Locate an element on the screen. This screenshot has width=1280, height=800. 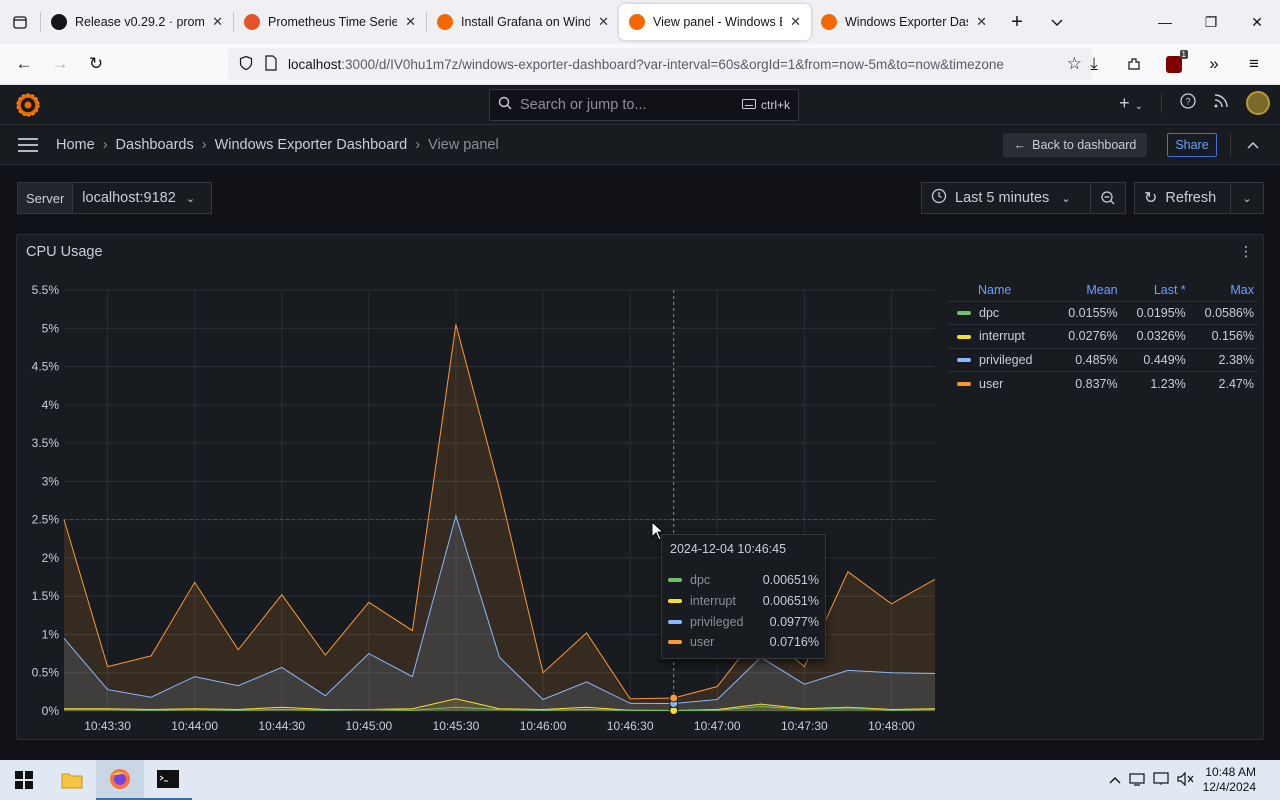
legend-name-cell: interrupt is located at coordinates (1000, 336).